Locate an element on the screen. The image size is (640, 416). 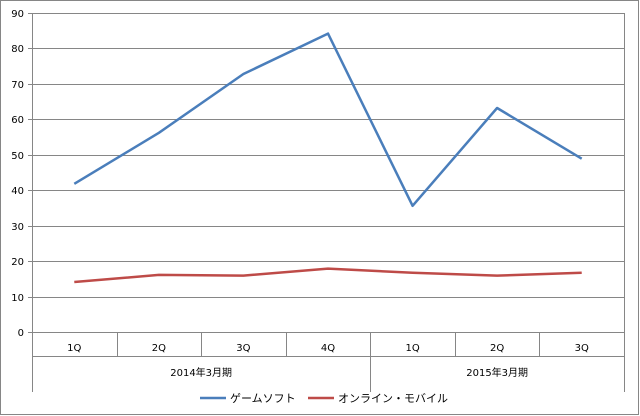
y-tick-label: 90 is located at coordinates (17, 14).